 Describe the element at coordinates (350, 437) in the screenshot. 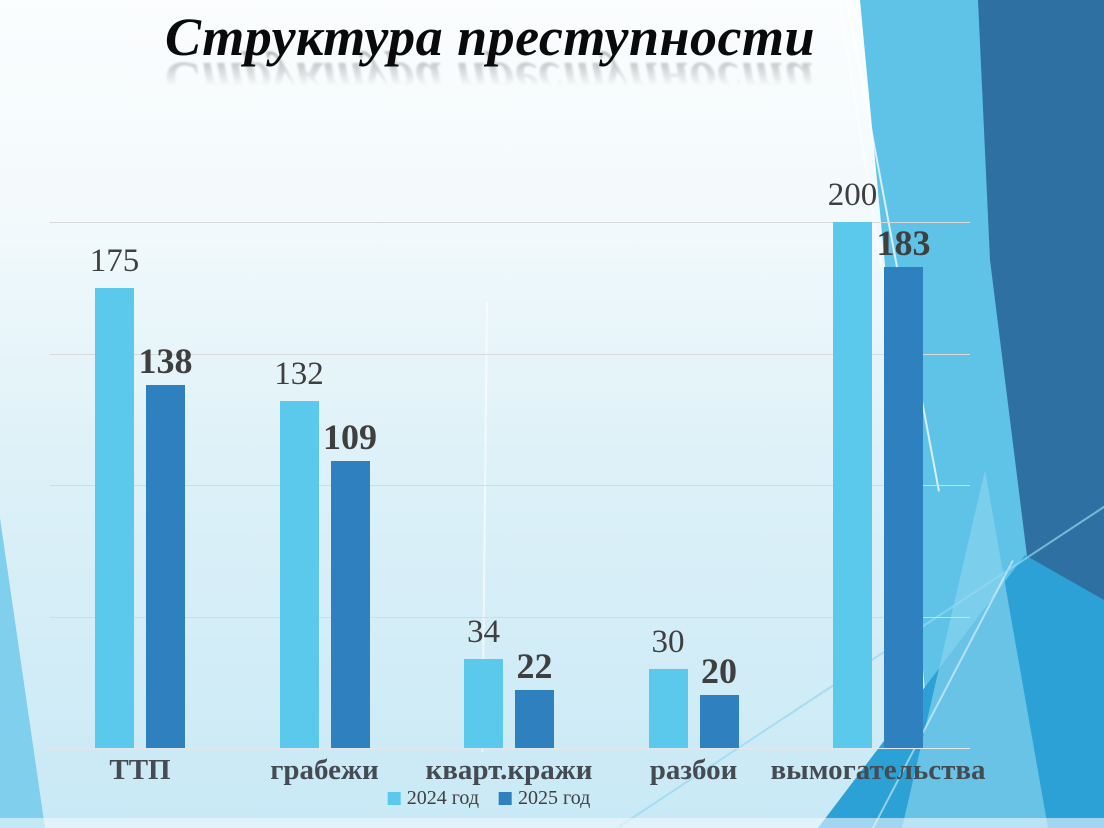

I see `value-label-грабежи-2025 год: 109` at that location.